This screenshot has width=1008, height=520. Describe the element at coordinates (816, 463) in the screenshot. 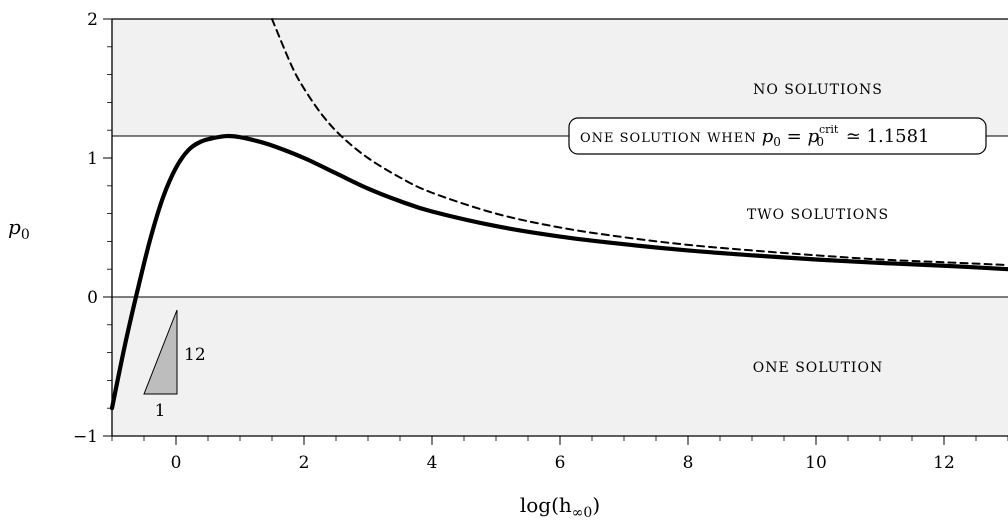

I see `x-tick-label: 10` at that location.